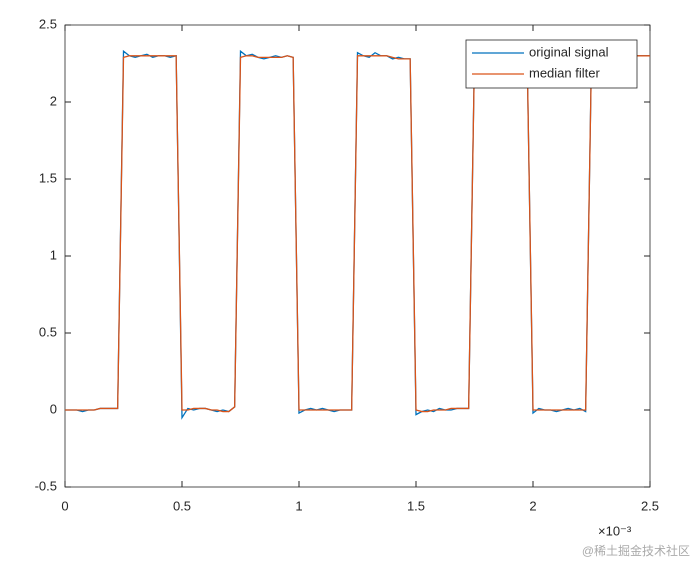 The image size is (697, 564). Describe the element at coordinates (48, 331) in the screenshot. I see `y-tick-label: 0.5` at that location.